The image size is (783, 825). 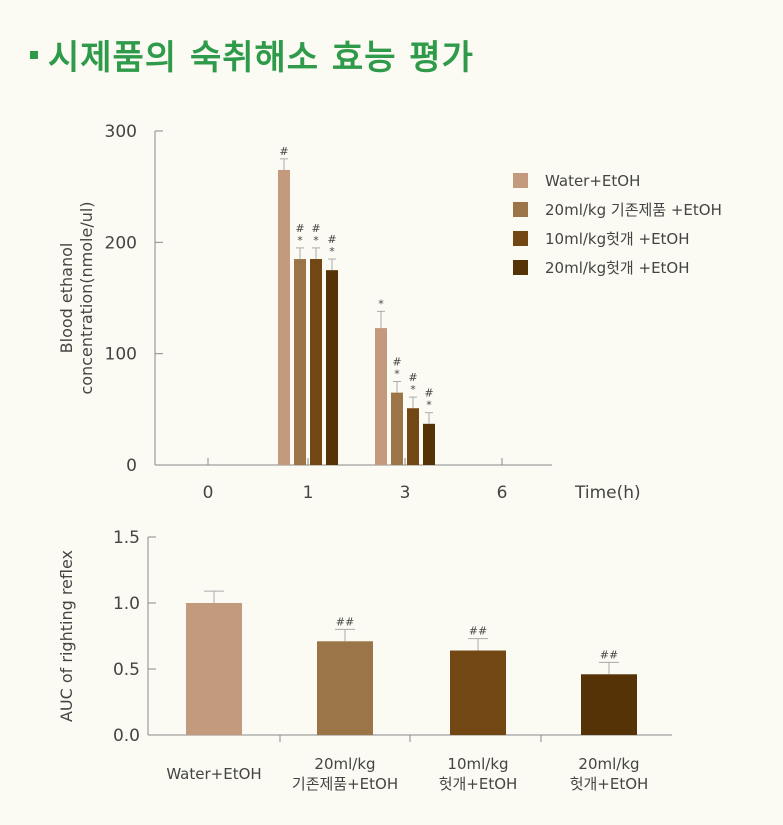 What do you see at coordinates (66, 636) in the screenshot?
I see `y-axis-title: AUC of righting reflex` at bounding box center [66, 636].